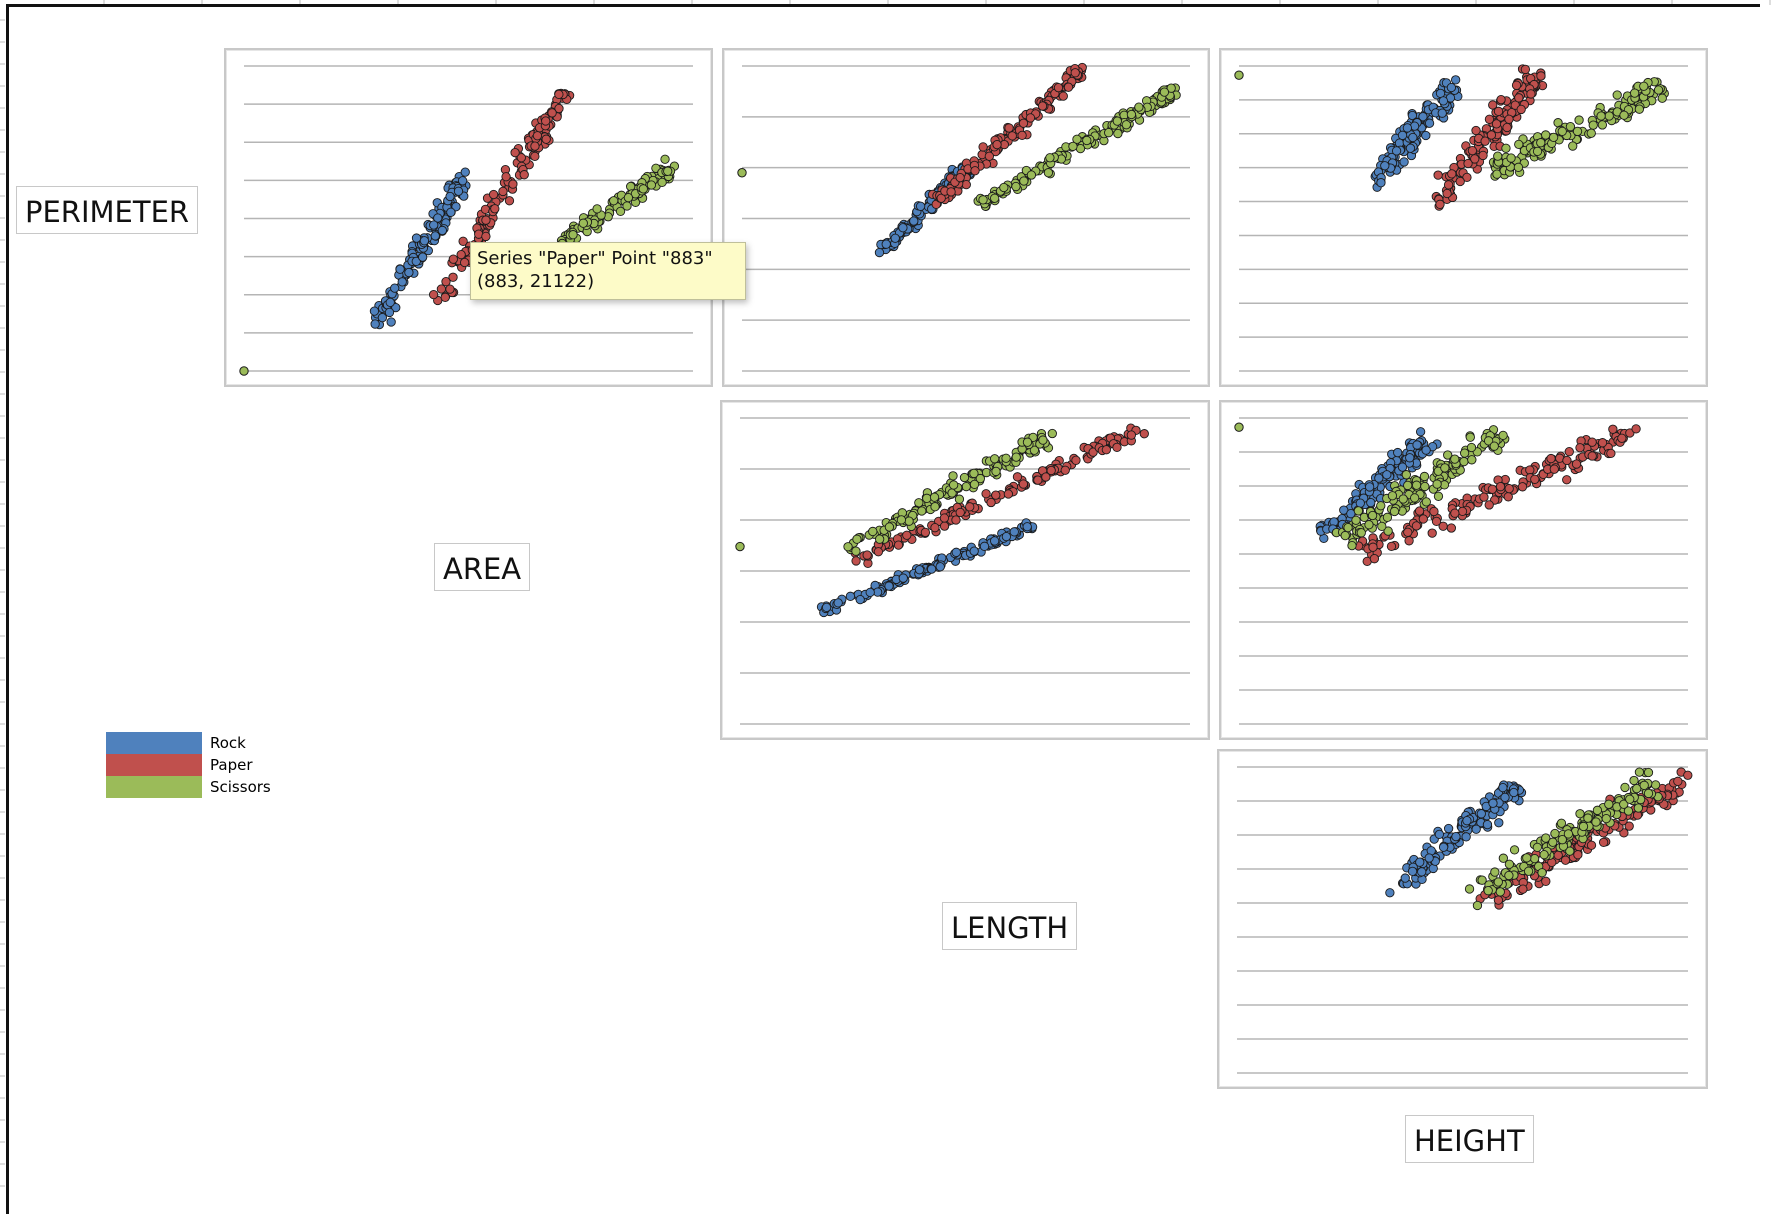 The image size is (1772, 1214). I want to click on outlier-point, so click(244, 371).